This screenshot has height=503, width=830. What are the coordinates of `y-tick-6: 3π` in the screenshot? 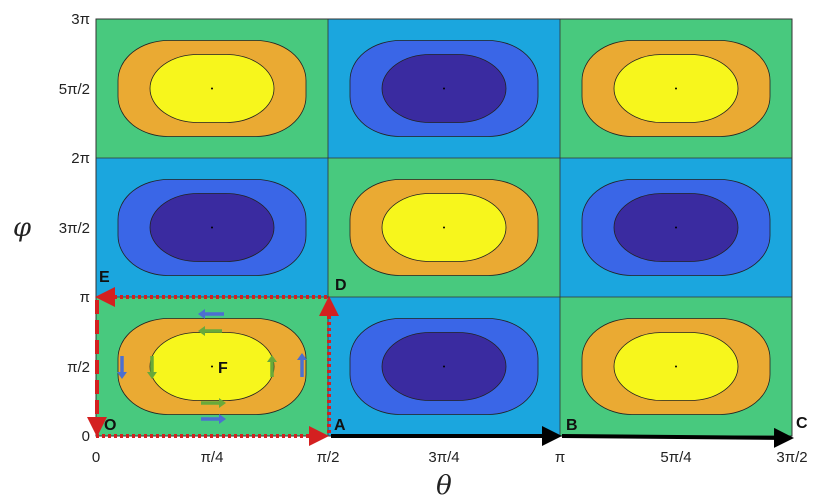 It's located at (80, 19).